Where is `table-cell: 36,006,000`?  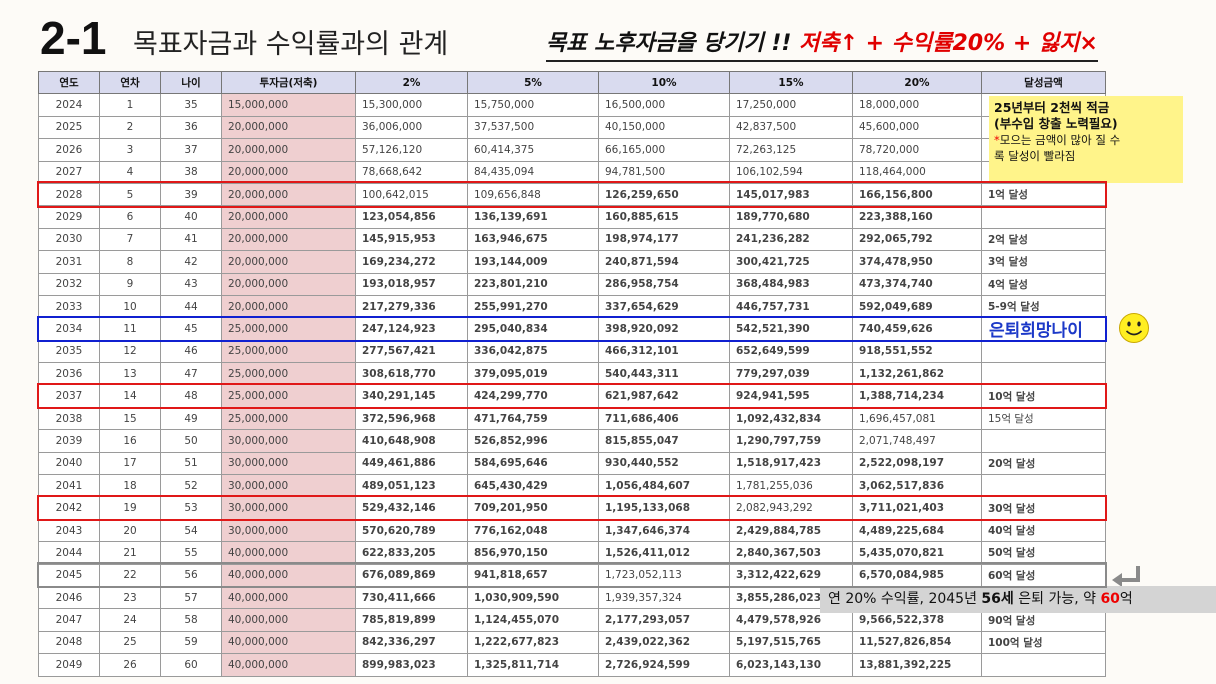
table-cell: 36,006,000 is located at coordinates (411, 127).